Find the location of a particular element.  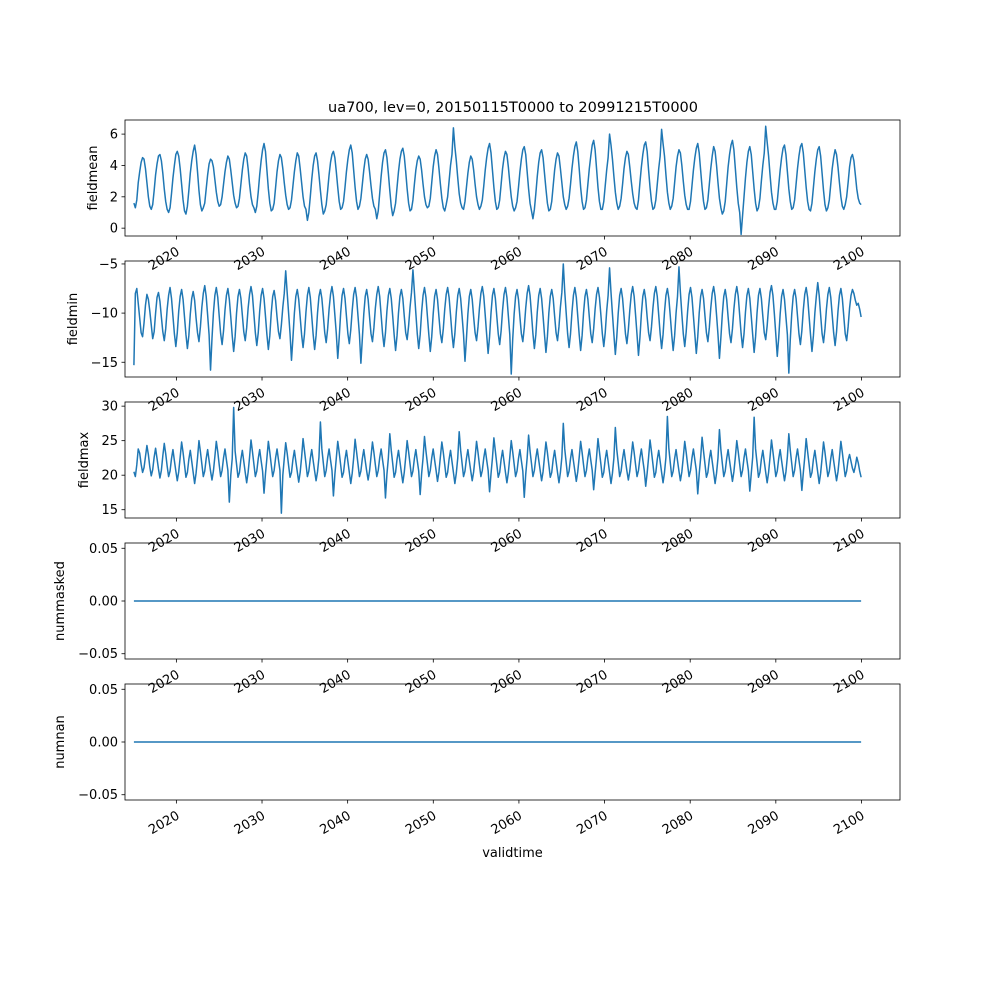

y-tick-label: 2 is located at coordinates (114, 197).